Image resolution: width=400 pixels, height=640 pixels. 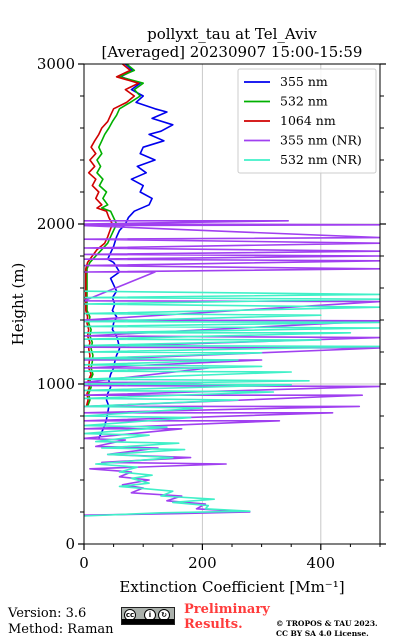 I want to click on y-tick-label: 3000, so click(x=56, y=64).